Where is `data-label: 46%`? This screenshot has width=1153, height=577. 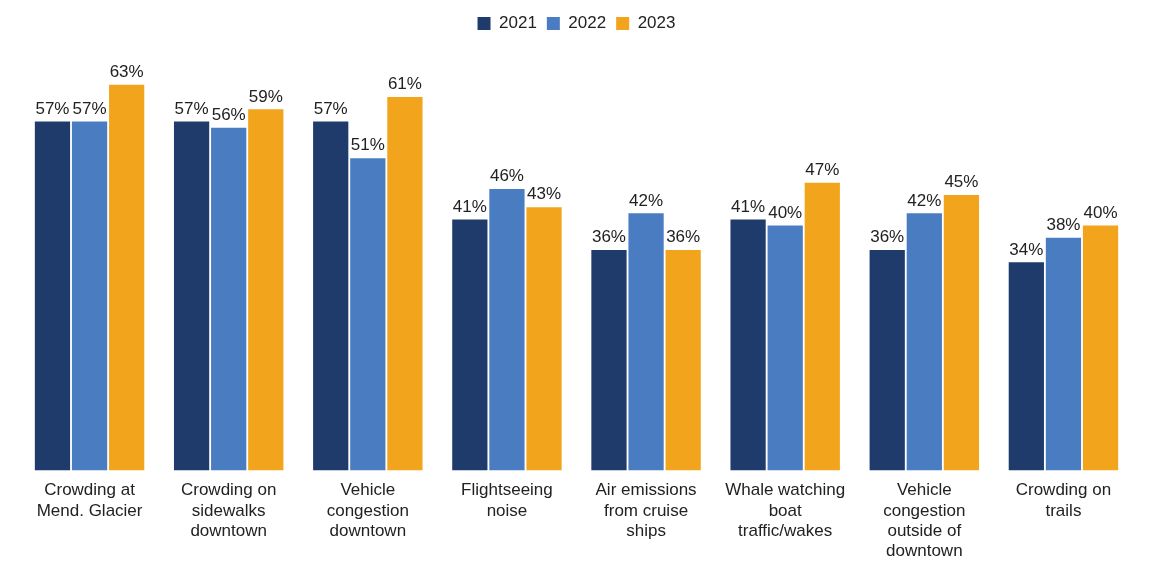 data-label: 46% is located at coordinates (506, 176).